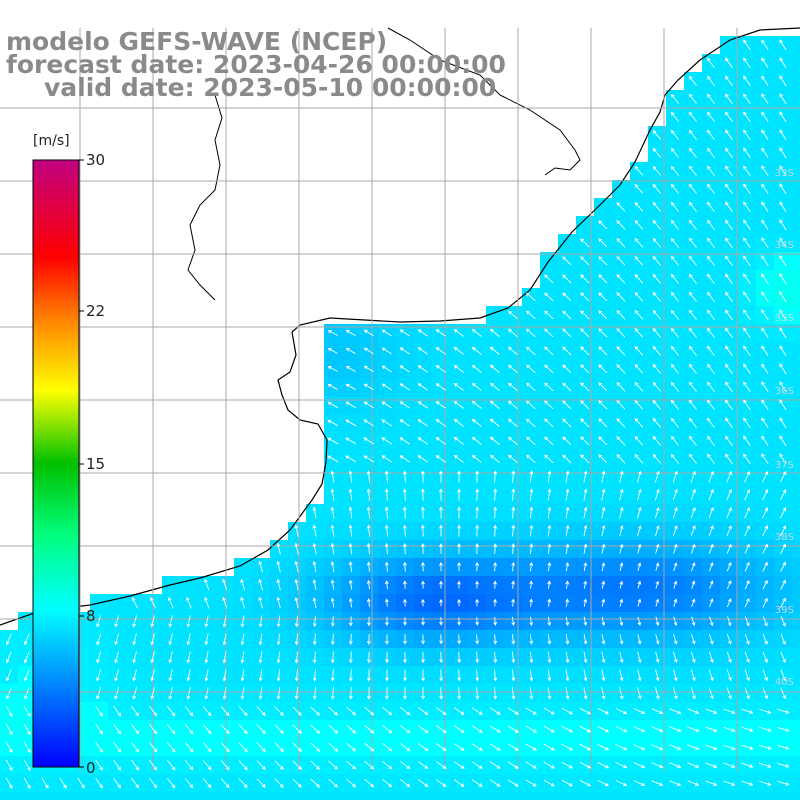 This screenshot has width=800, height=800. What do you see at coordinates (270, 87) in the screenshot?
I see `title-valid-date: valid date: 2023-05-10 00:00:00` at bounding box center [270, 87].